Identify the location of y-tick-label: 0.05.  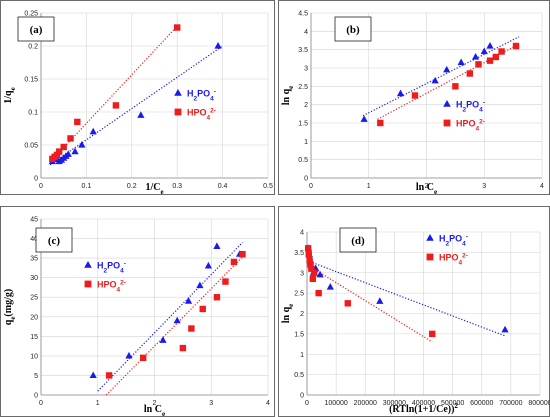
(31, 146).